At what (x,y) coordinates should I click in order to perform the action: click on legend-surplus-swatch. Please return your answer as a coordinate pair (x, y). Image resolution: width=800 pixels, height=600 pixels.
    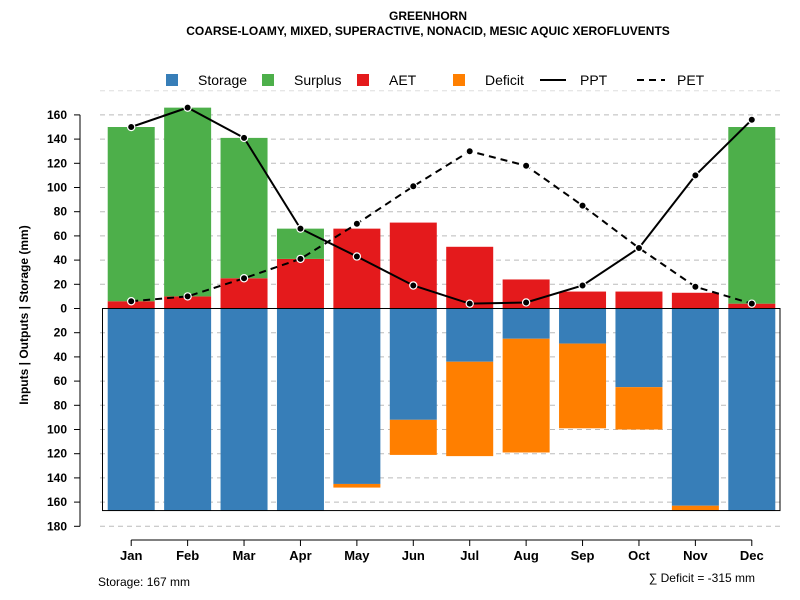
    Looking at the image, I should click on (268, 80).